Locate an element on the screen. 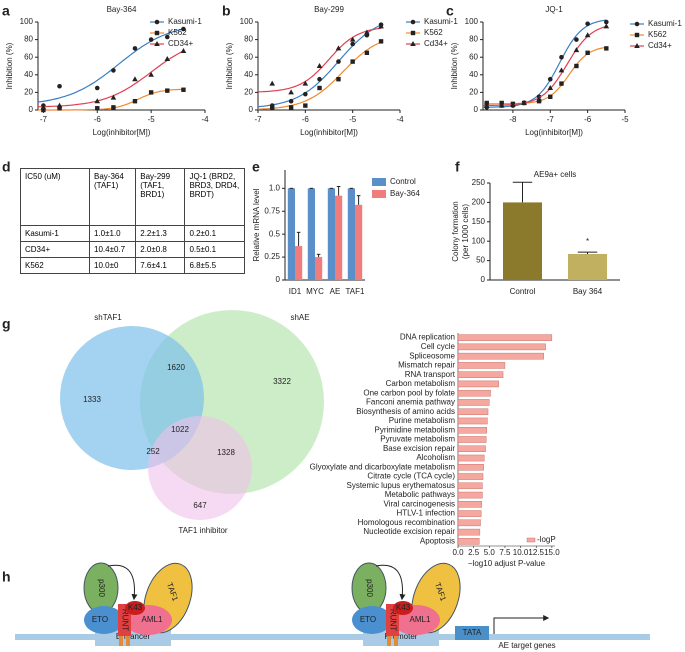 The width and height of the screenshot is (685, 652). x-tick-label: -4 is located at coordinates (205, 119).